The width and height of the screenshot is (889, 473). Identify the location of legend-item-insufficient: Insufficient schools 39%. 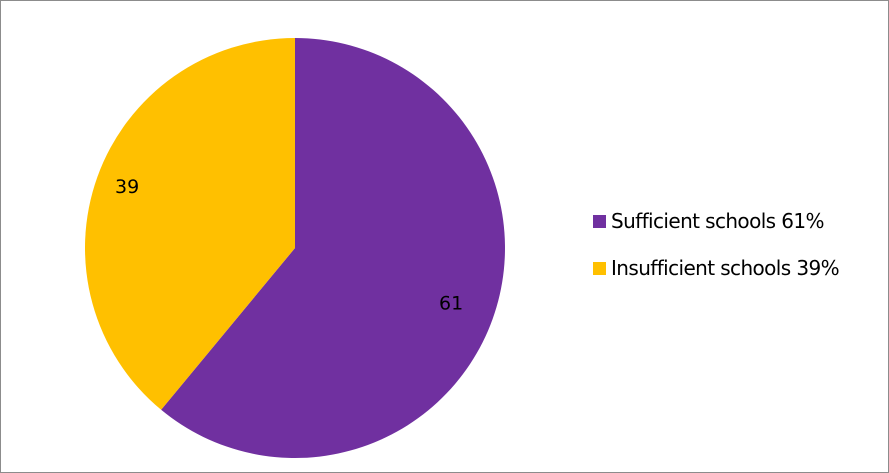
(716, 268).